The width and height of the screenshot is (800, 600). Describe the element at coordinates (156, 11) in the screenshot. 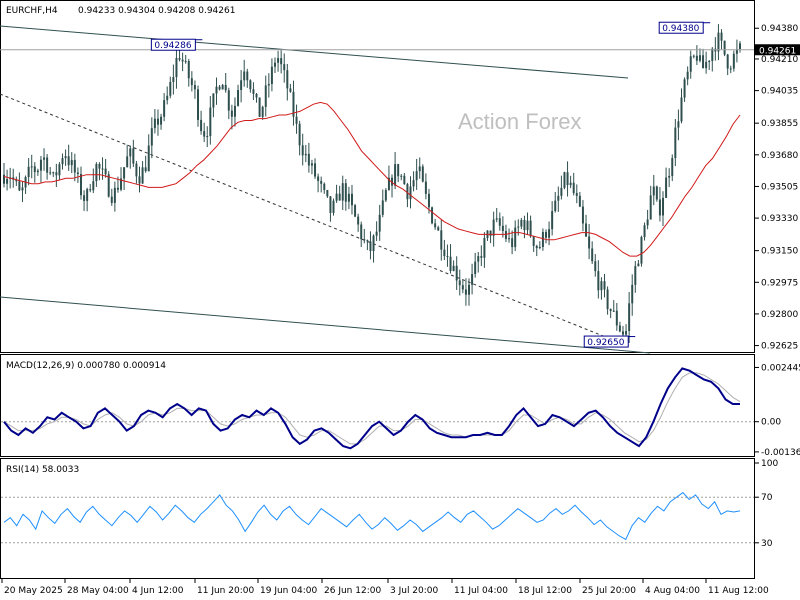

I see `ohlc-label: 0.94233 0.94304 0.94208 0.94261` at that location.